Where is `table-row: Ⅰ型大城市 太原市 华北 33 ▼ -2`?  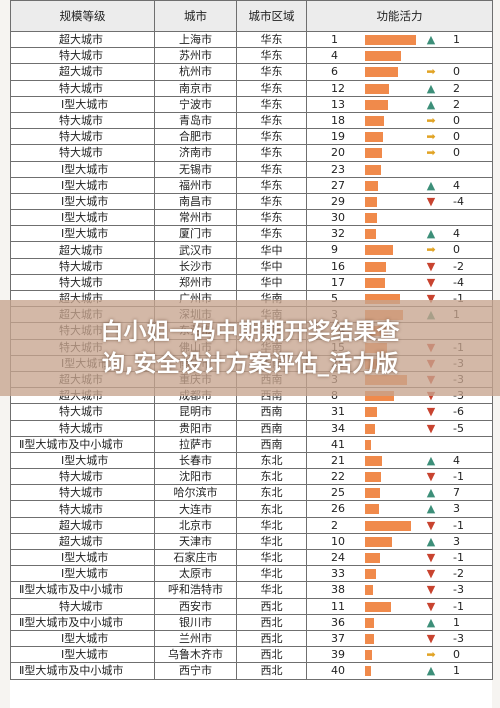 table-row: Ⅰ型大城市 太原市 华北 33 ▼ -2 is located at coordinates (251, 574).